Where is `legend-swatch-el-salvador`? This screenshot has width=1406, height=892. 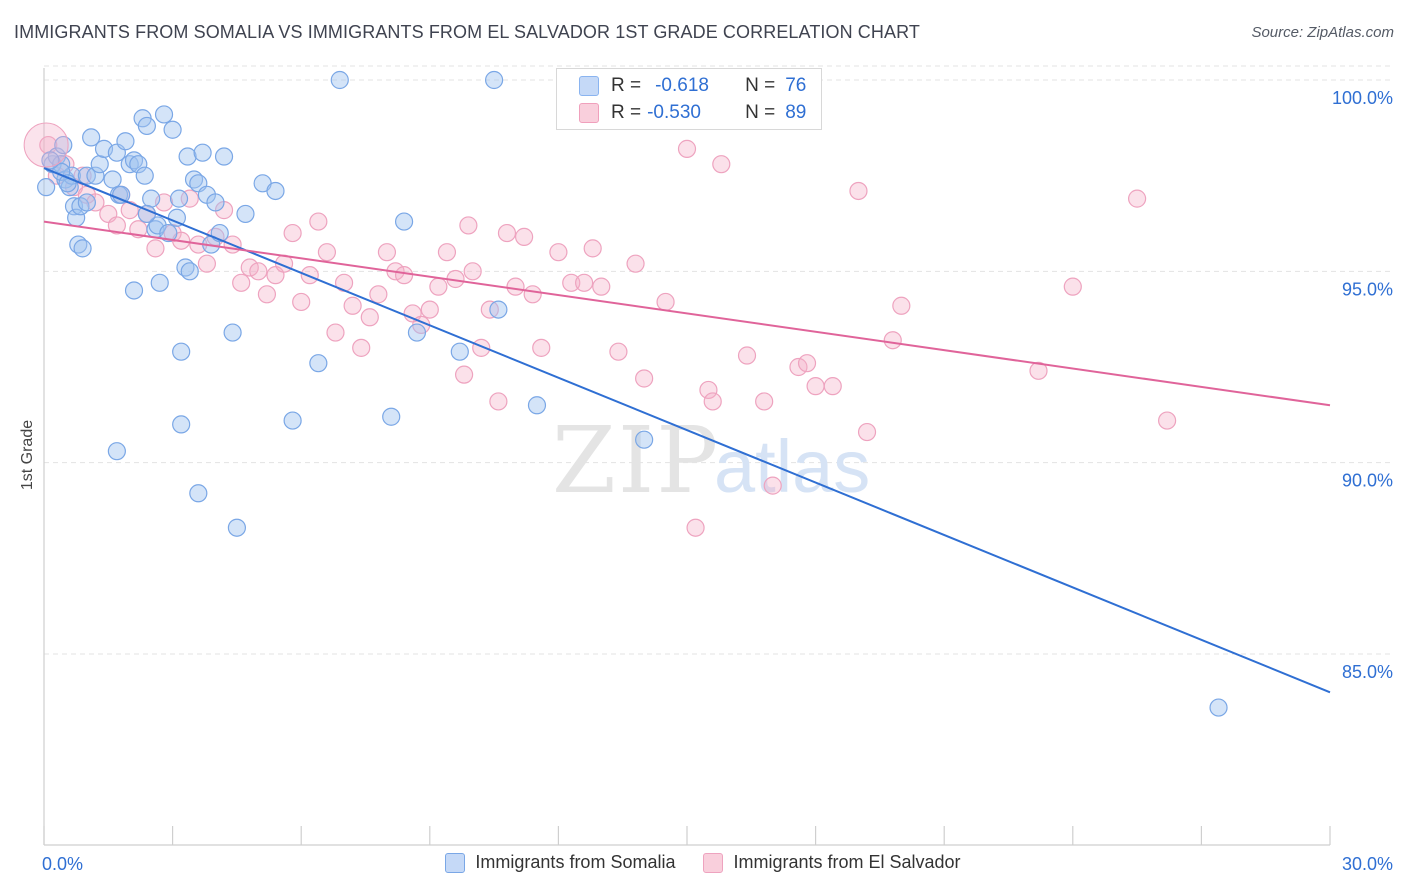
legend-swatch-el-salvador is located at coordinates (713, 862).